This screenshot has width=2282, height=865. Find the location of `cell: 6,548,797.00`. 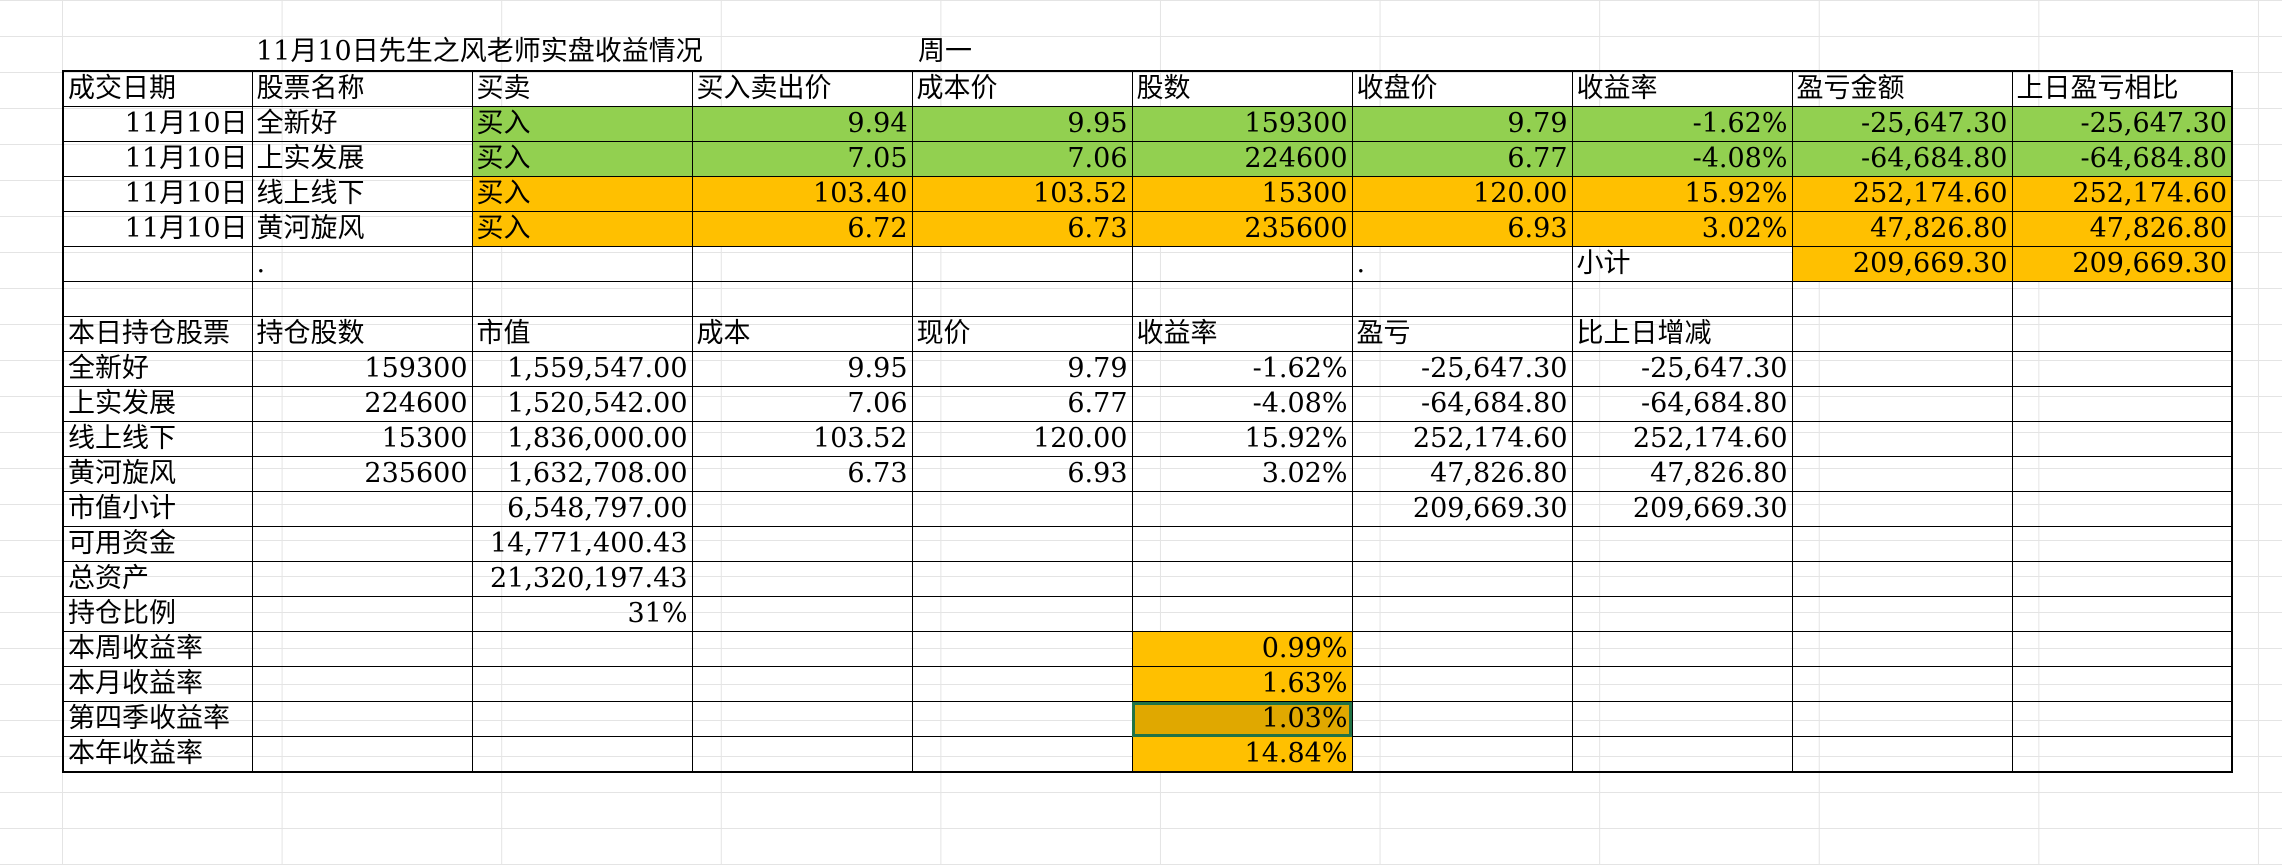

cell: 6,548,797.00 is located at coordinates (582, 509).